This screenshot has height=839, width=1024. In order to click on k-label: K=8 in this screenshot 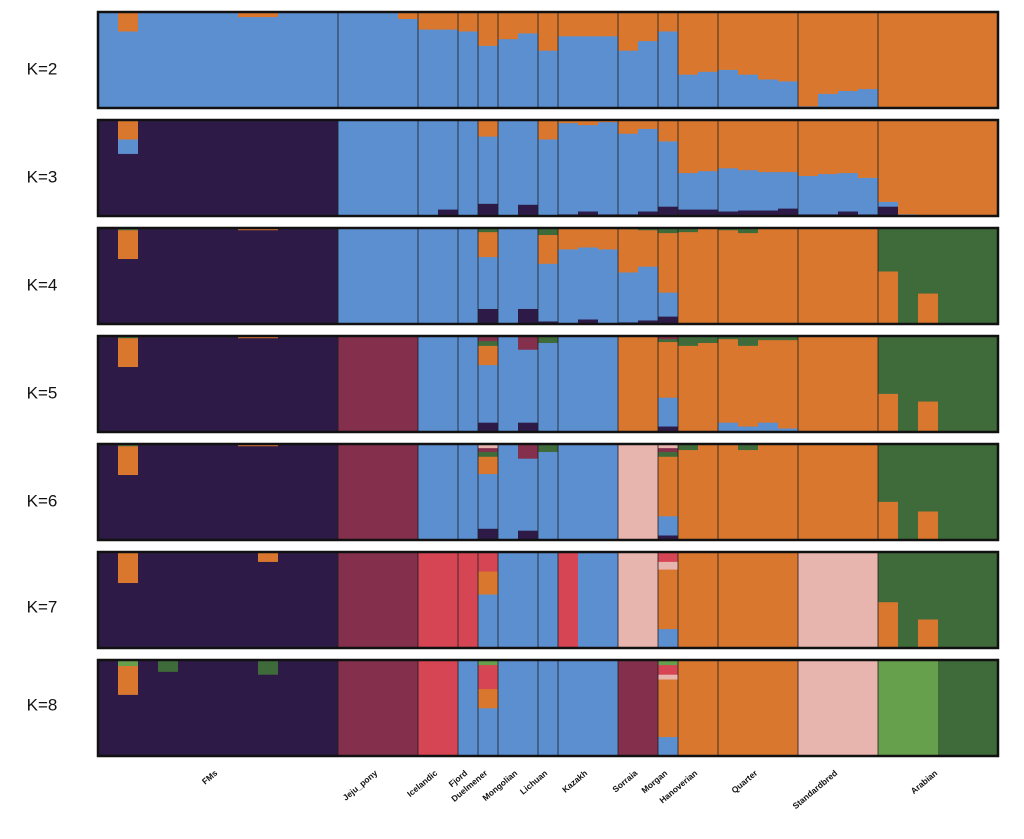, I will do `click(42, 704)`.